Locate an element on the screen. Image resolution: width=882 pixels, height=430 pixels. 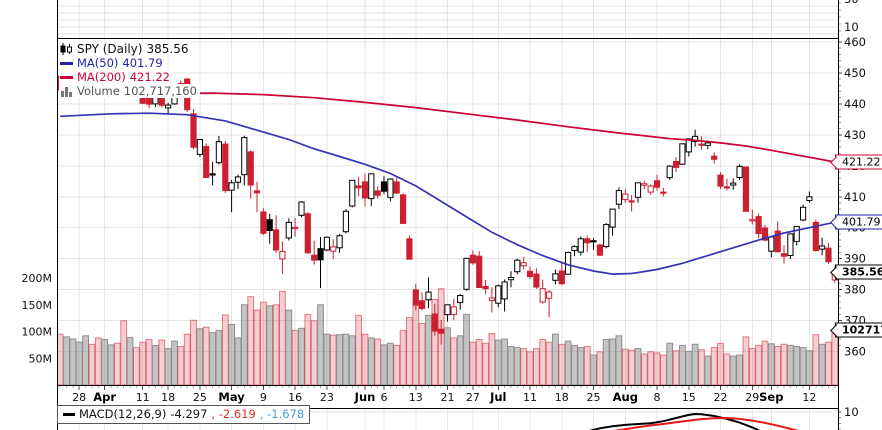
volume-legend-row: Volume 102,717,160 is located at coordinates (129, 91).